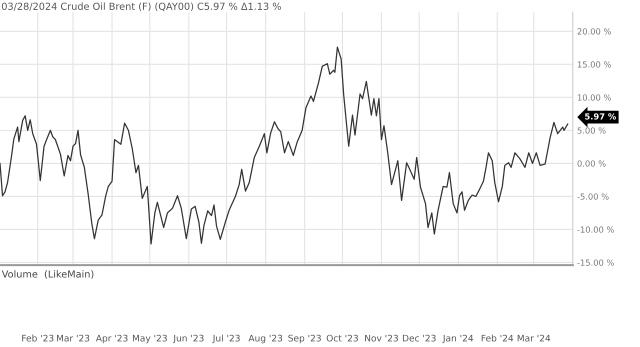  Describe the element at coordinates (149, 339) in the screenshot. I see `x-tick-label: May '23` at that location.